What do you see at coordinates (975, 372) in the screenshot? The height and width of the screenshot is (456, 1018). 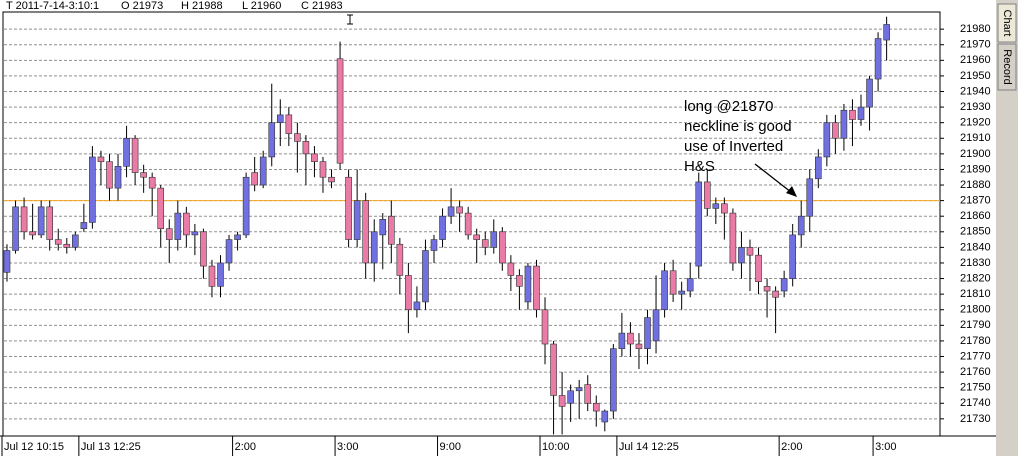 I see `y-tick-label: 21760` at bounding box center [975, 372].